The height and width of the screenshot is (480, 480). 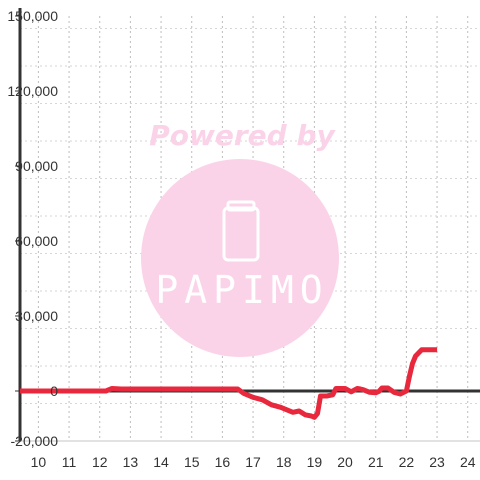 I want to click on x-tick-label: 19, so click(x=315, y=462).